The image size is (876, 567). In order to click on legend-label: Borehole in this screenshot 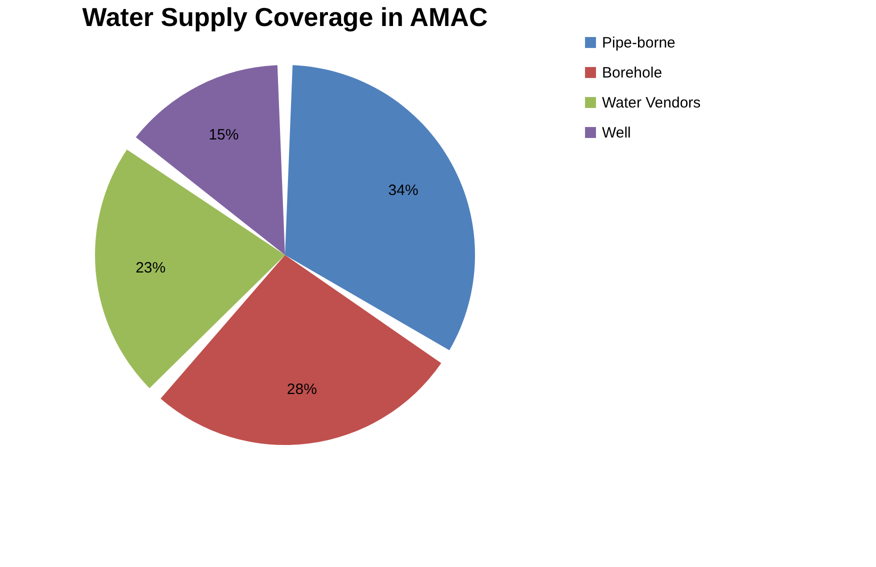, I will do `click(632, 73)`.